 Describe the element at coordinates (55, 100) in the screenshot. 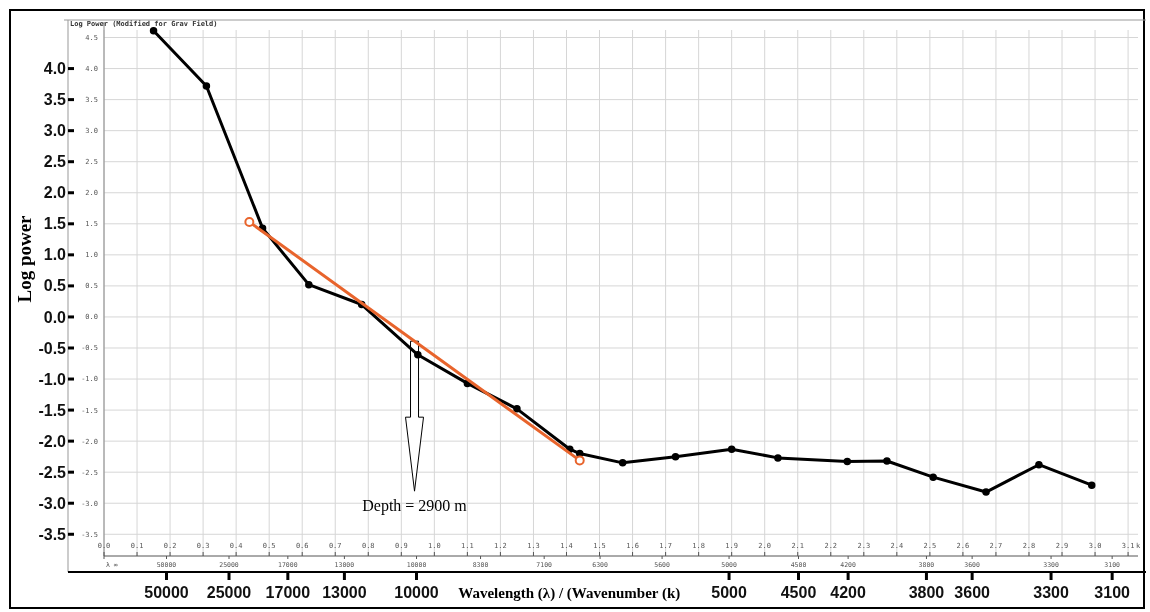

I see `y-tick-label: 3.5` at that location.